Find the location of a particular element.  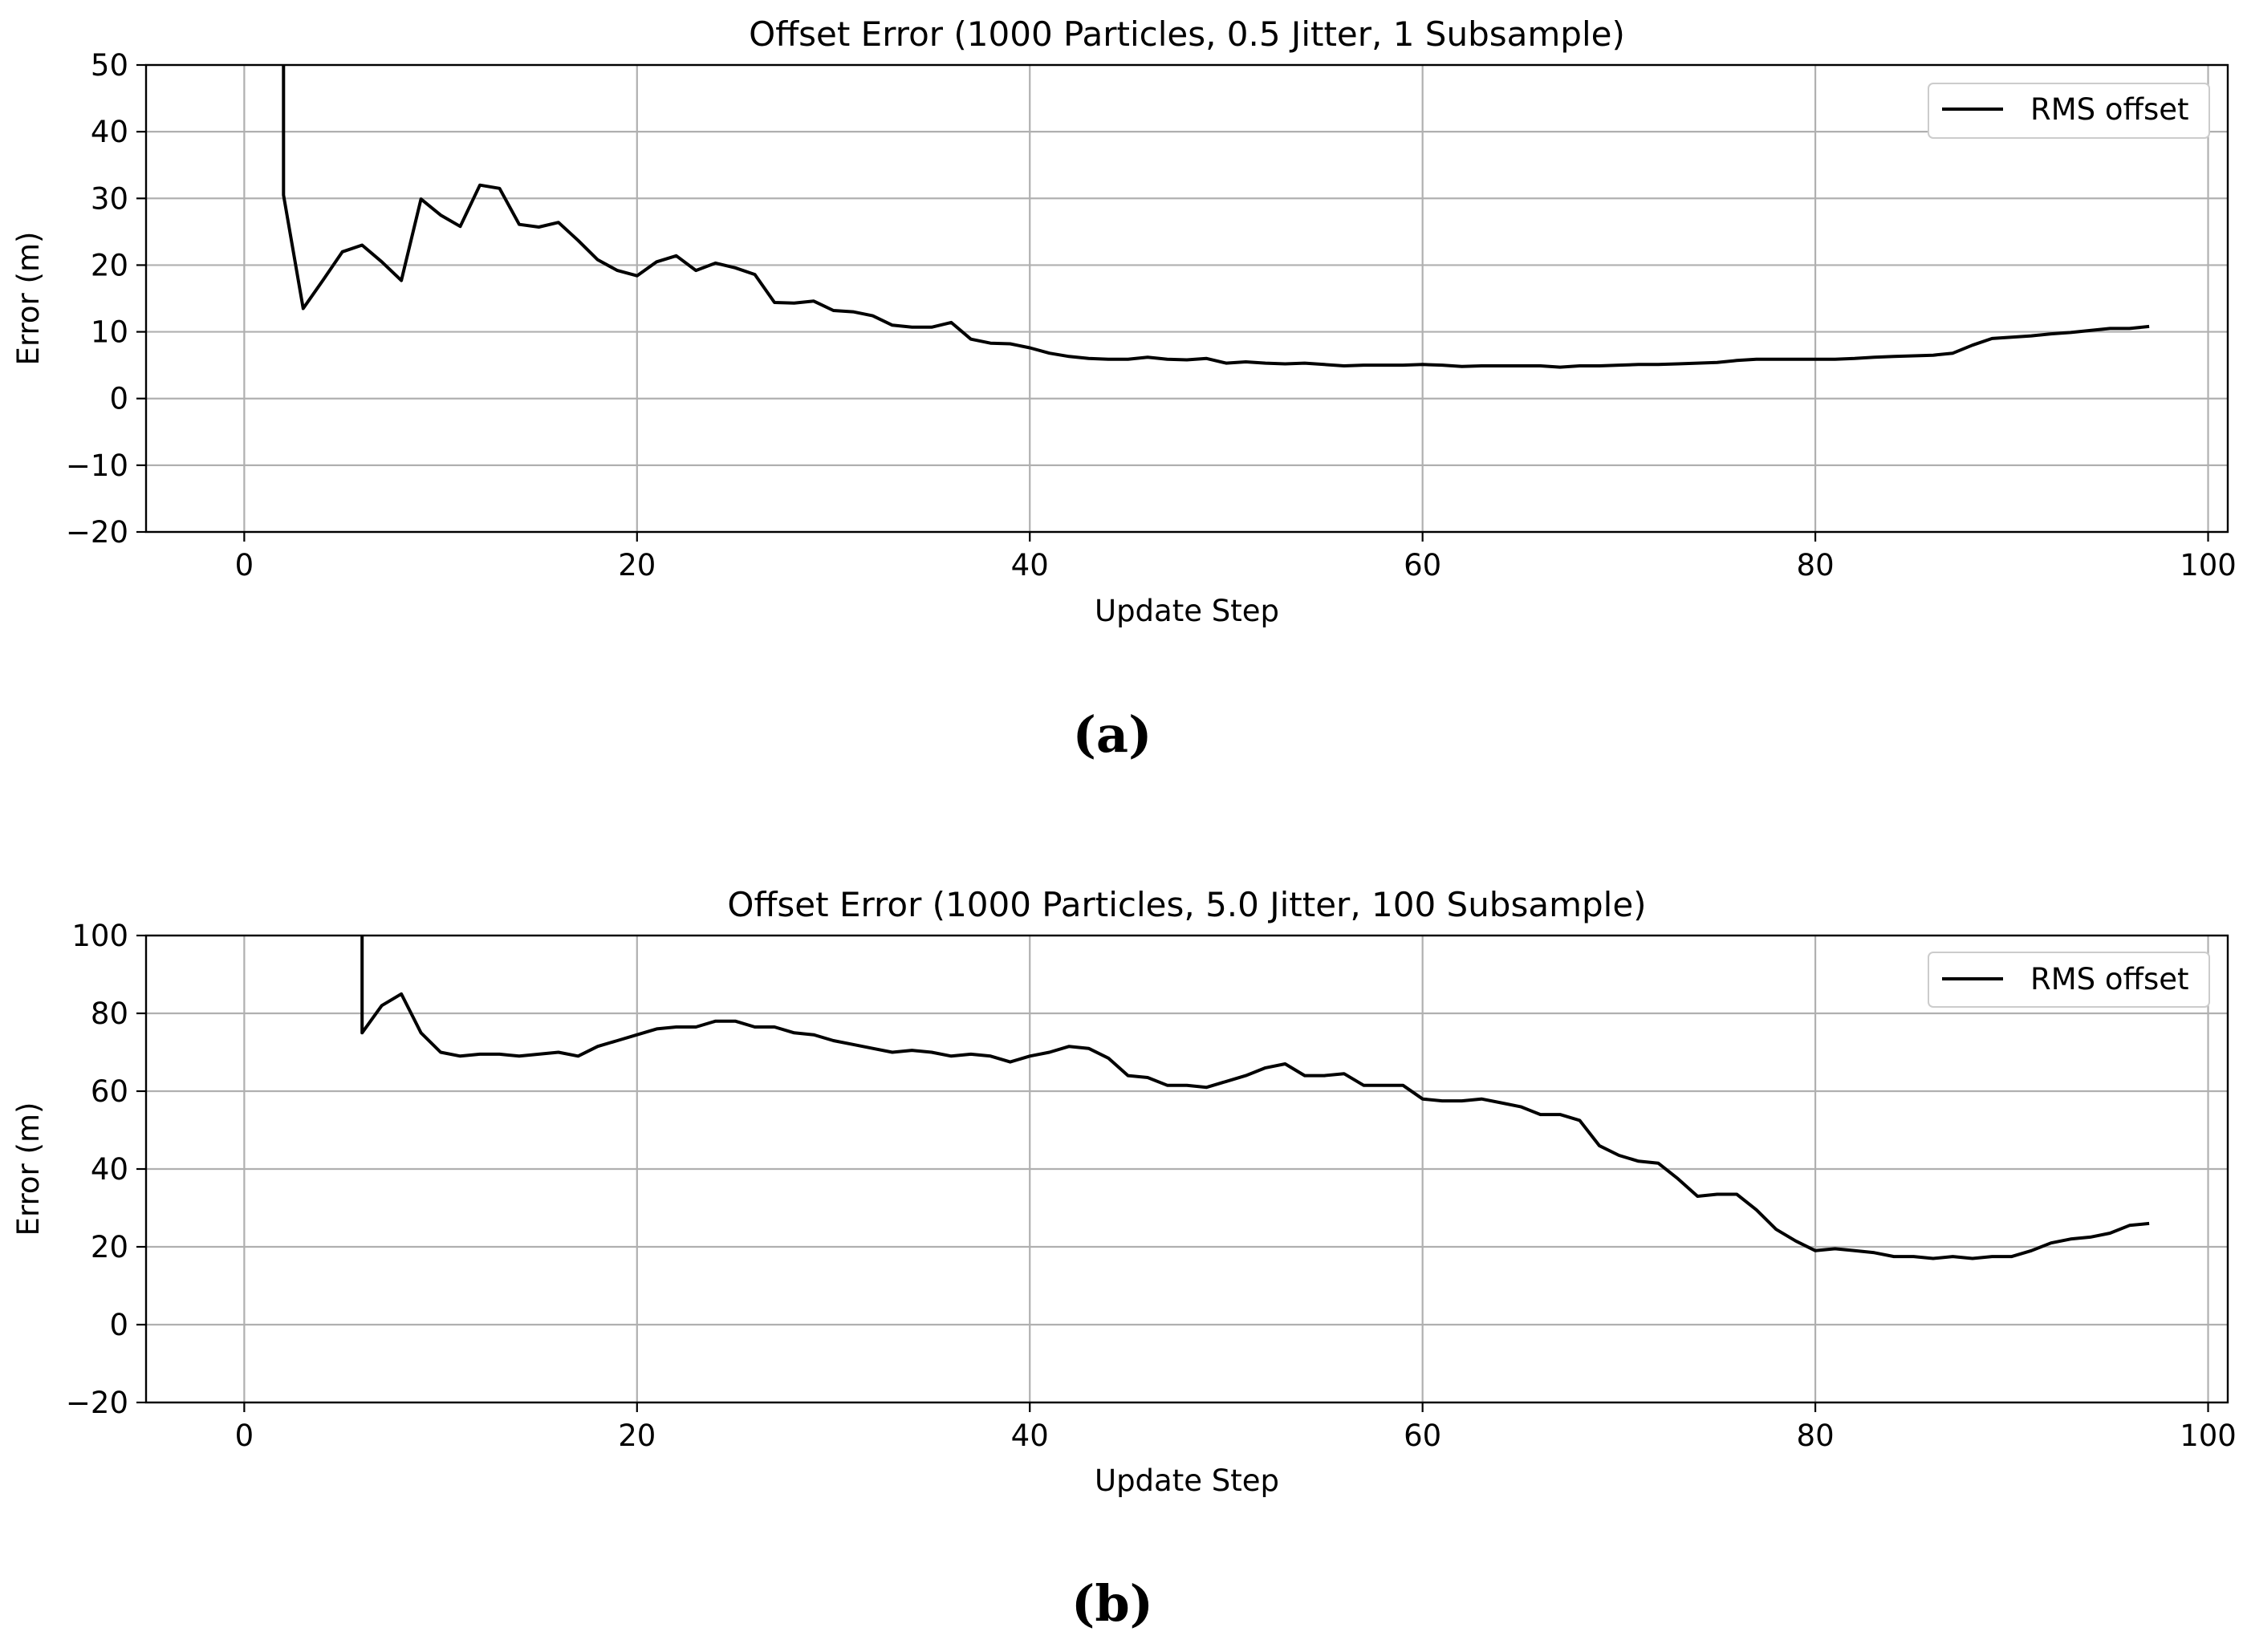

y-tick-label: 50 is located at coordinates (109, 65).